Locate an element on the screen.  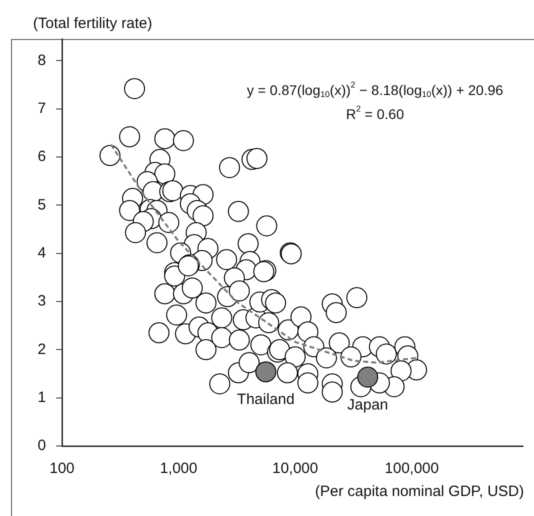
y-tick-label: 5 is located at coordinates (42, 205).